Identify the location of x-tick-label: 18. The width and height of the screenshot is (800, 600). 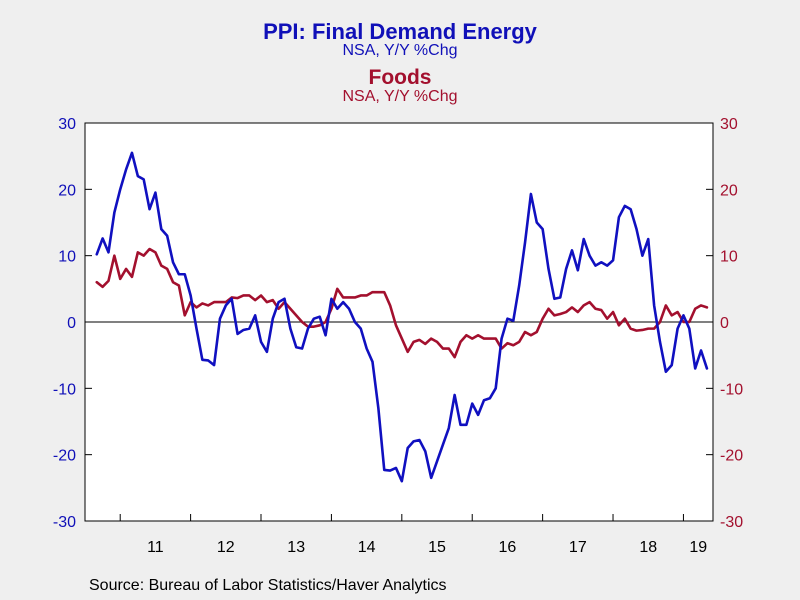
(648, 547).